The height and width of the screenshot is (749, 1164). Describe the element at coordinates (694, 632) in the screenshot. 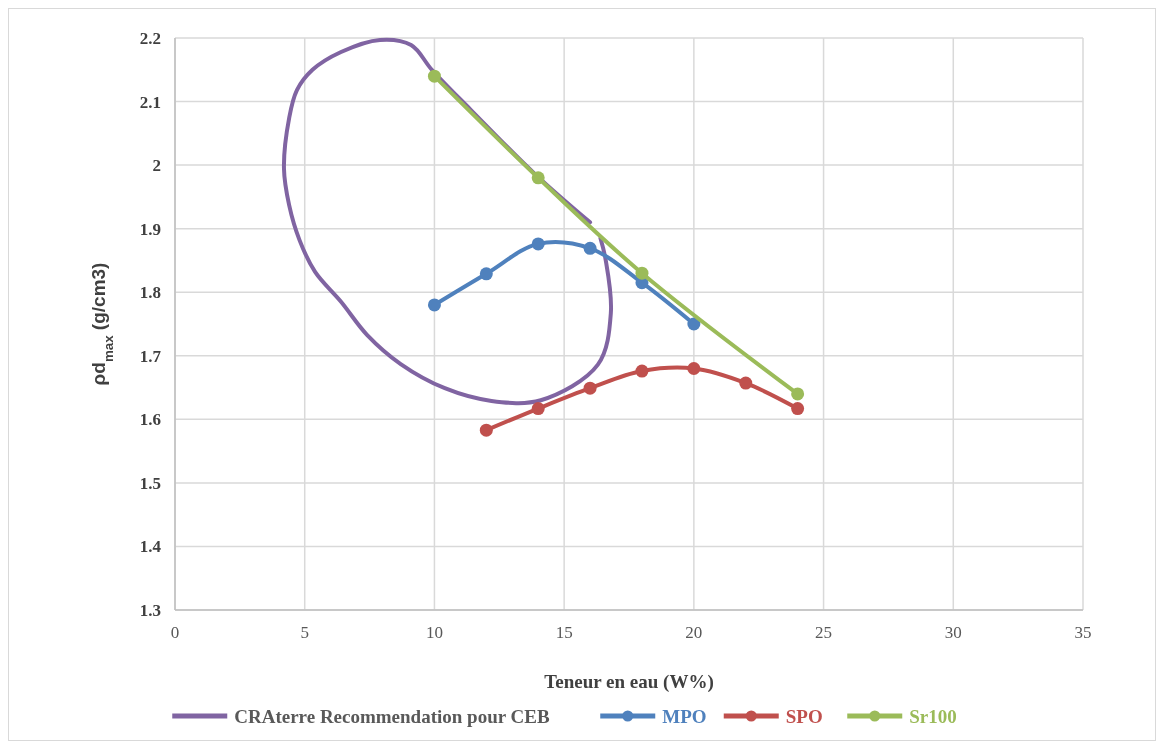

I see `x-tick-label: 20` at that location.